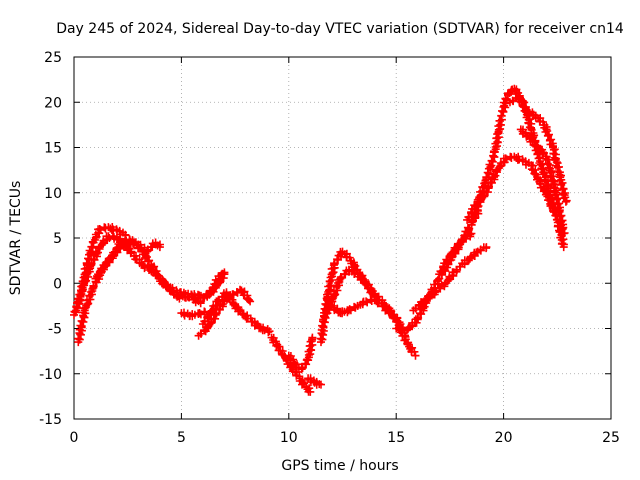 The height and width of the screenshot is (480, 640). Describe the element at coordinates (339, 466) in the screenshot. I see `x-axis-label: GPS time / hours` at that location.